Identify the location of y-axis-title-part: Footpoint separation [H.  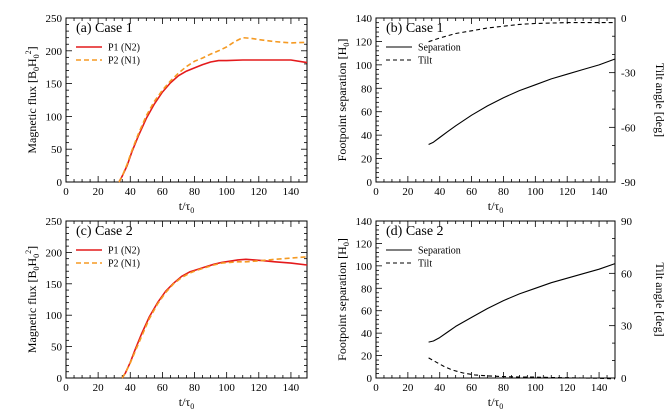
(342, 103).